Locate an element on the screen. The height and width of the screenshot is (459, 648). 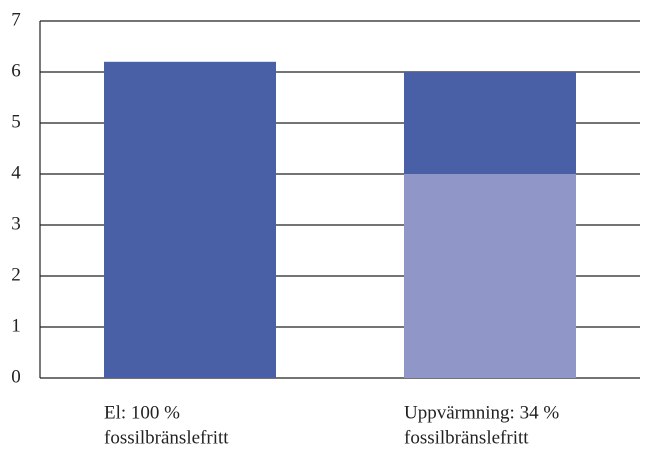
y-tick-label: 0 is located at coordinates (16, 376).